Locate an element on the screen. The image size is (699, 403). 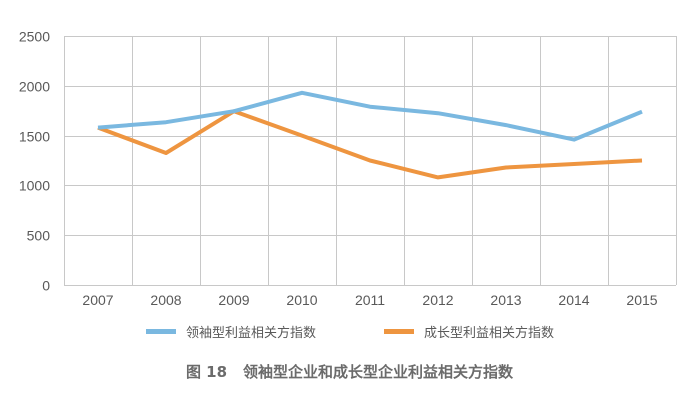
y-axis-ticks: 0 500 1000 1500 2000 2500 is located at coordinates (34, 161).